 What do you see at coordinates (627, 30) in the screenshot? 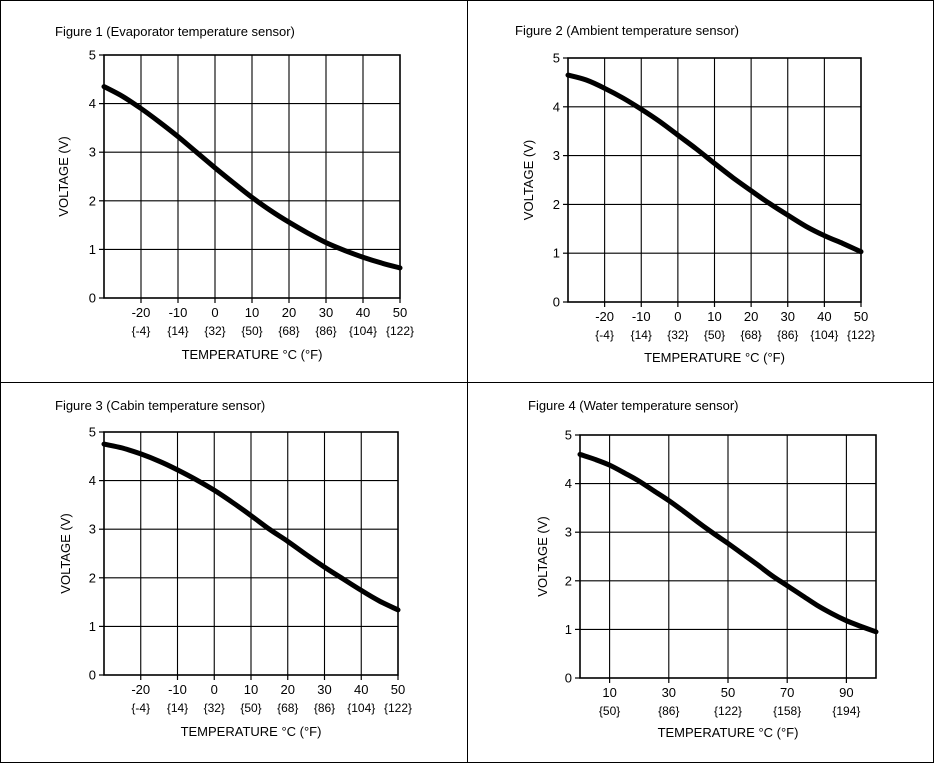
I see `chart-title: Figure 2 (Ambient temperature sensor)` at bounding box center [627, 30].